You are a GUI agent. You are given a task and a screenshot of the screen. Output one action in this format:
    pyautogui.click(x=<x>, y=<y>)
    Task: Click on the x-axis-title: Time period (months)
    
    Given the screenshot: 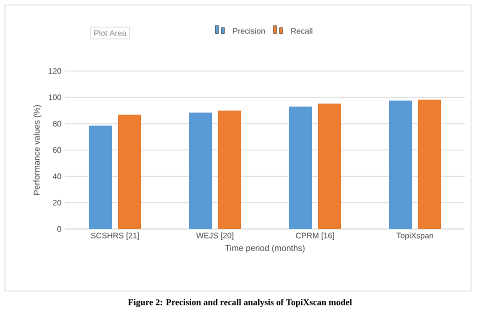 What is the action you would take?
    pyautogui.click(x=265, y=248)
    